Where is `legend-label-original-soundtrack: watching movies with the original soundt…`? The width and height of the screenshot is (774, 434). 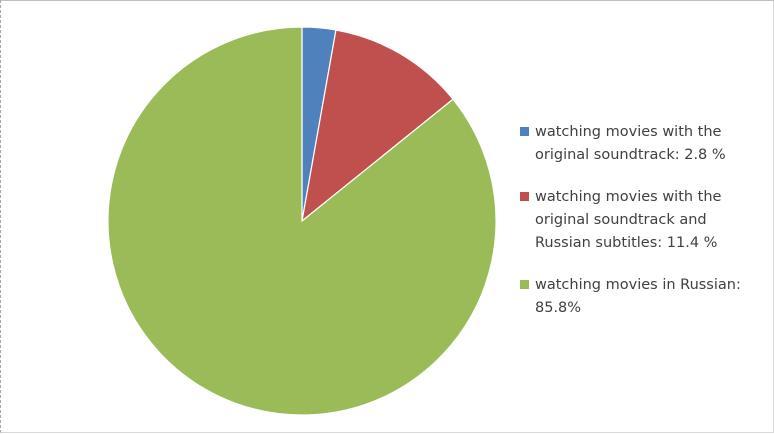 legend-label-original-soundtrack: watching movies with the original soundt… is located at coordinates (630, 143).